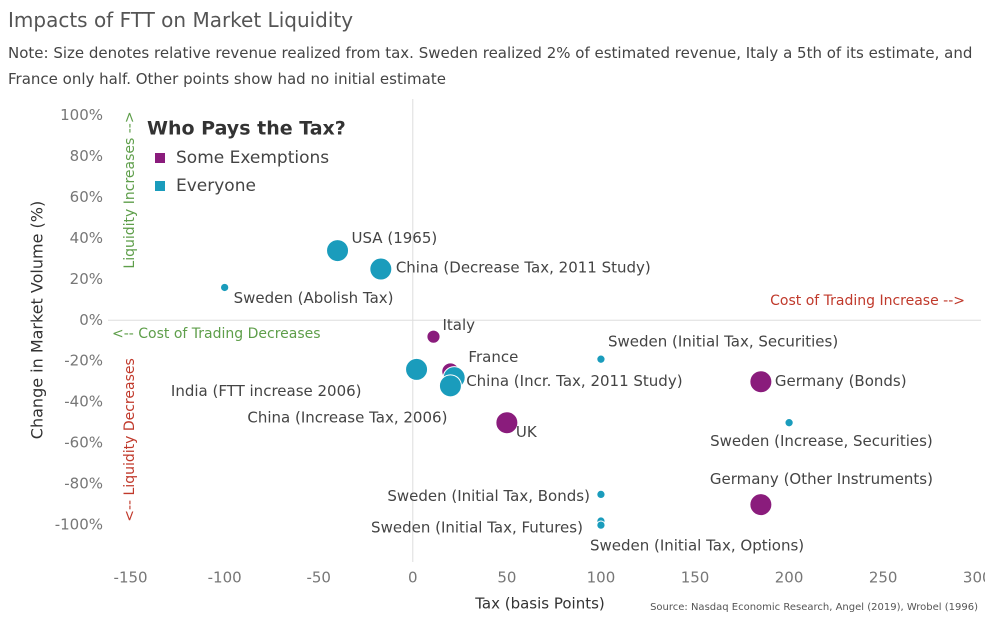 The height and width of the screenshot is (629, 985). I want to click on x-tick-label: 100, so click(601, 578).